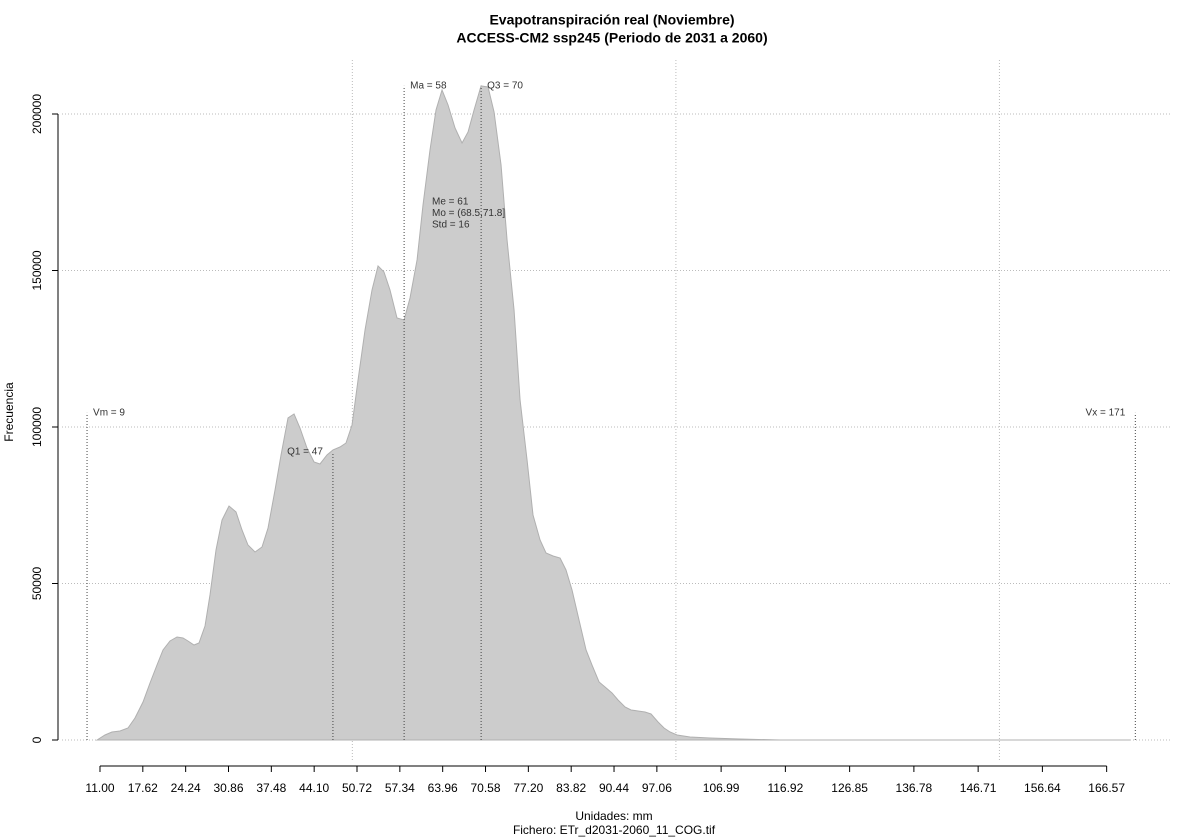 This screenshot has width=1200, height=840. I want to click on stat-label: Std = 16, so click(451, 225).